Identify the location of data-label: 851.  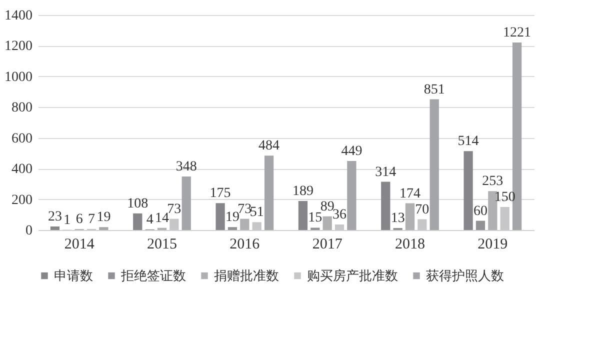
(434, 90).